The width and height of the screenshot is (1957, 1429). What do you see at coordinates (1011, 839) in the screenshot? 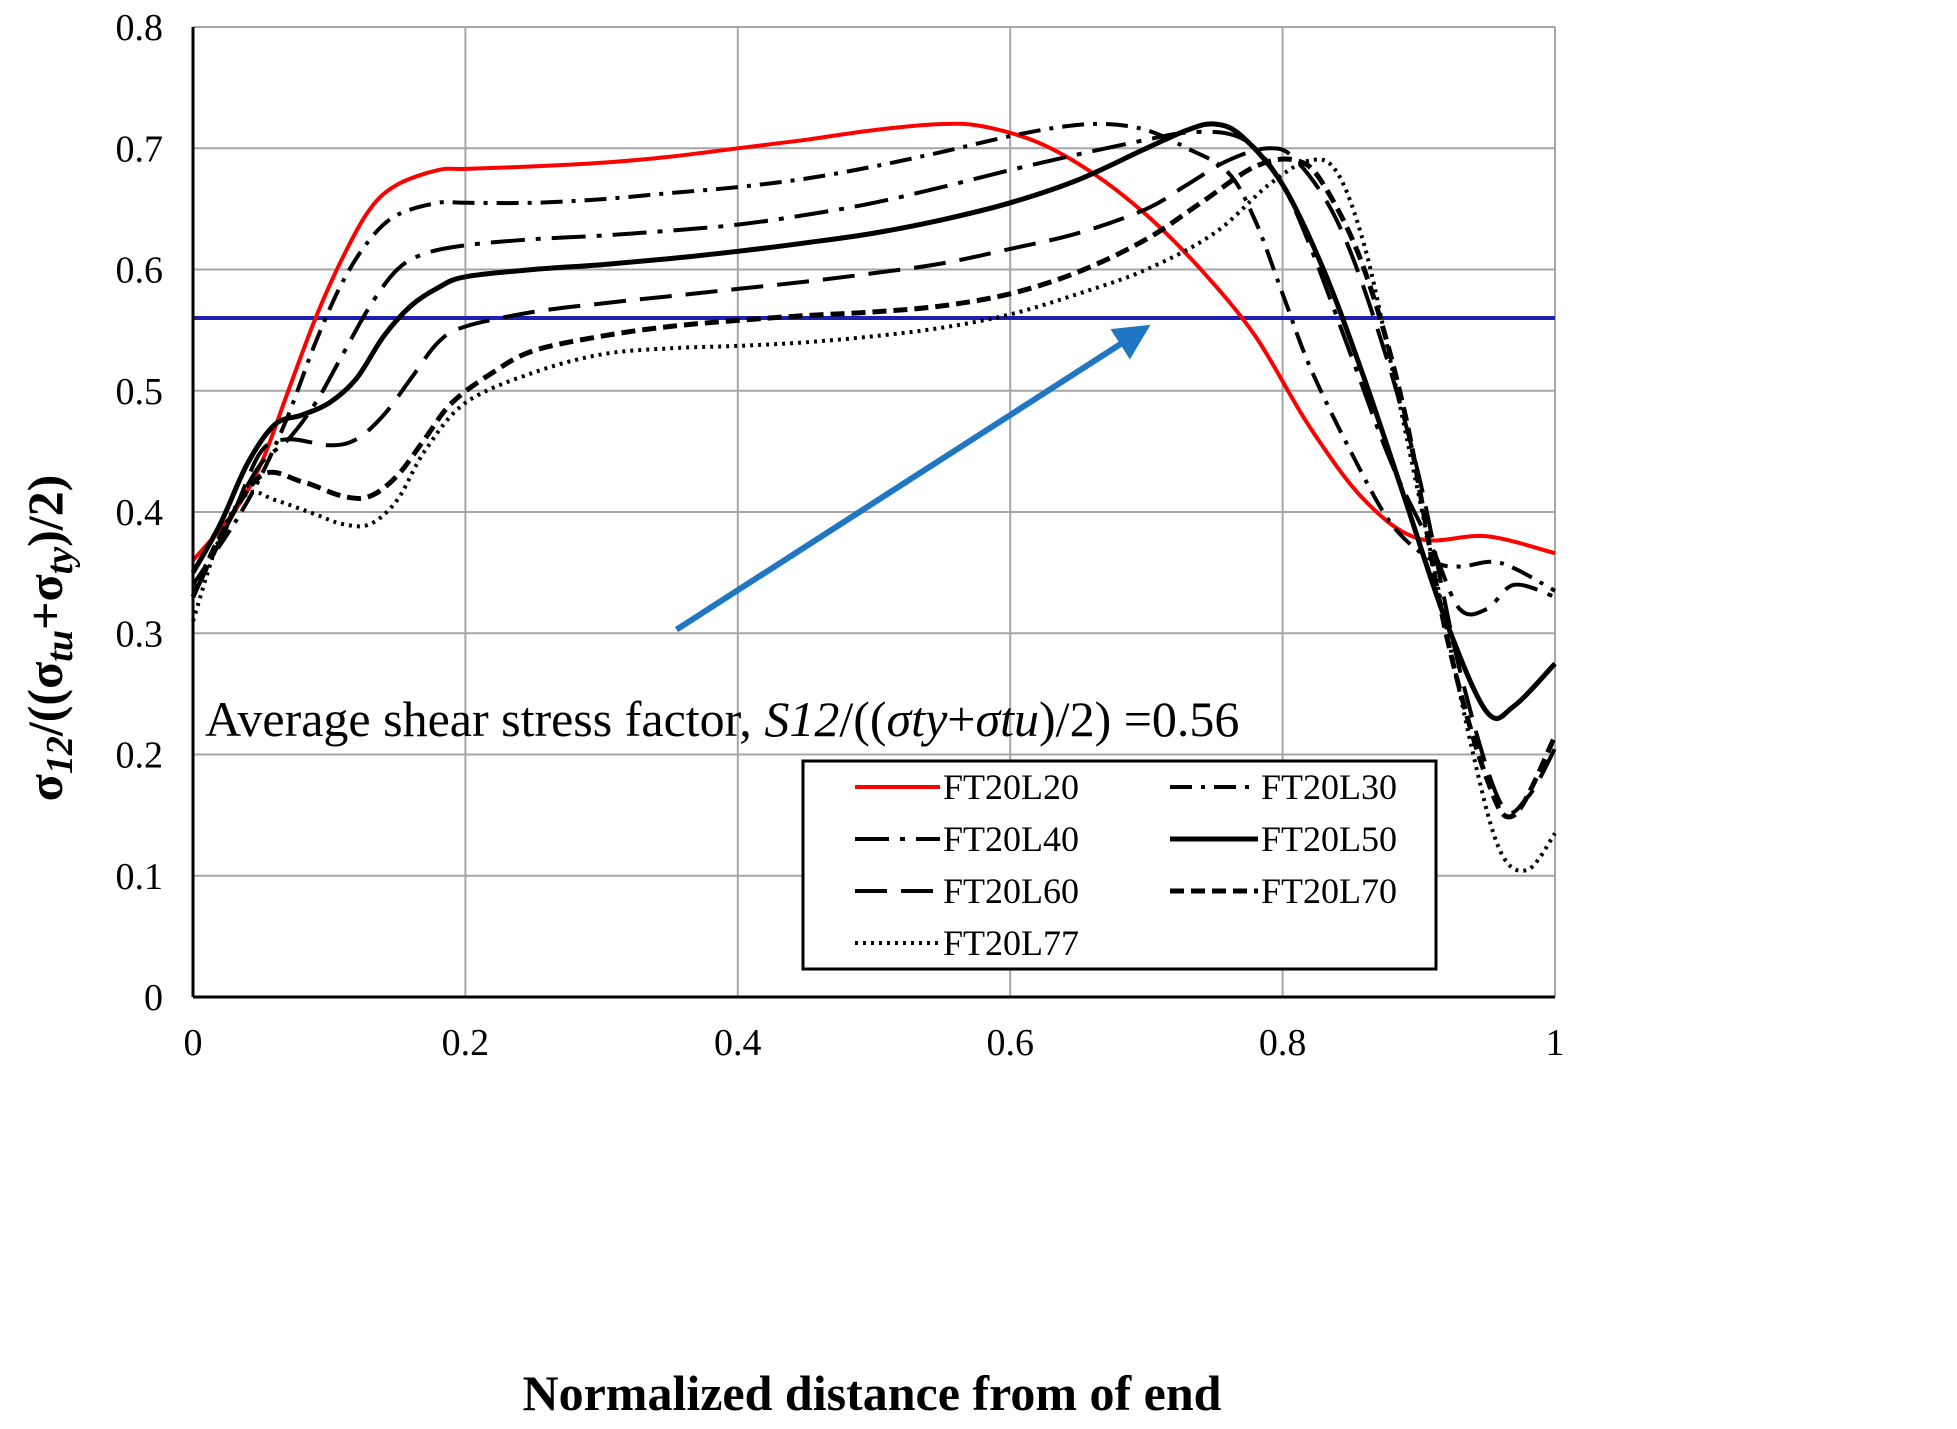
I see `legend-label-ft20l40: FT20L40` at bounding box center [1011, 839].